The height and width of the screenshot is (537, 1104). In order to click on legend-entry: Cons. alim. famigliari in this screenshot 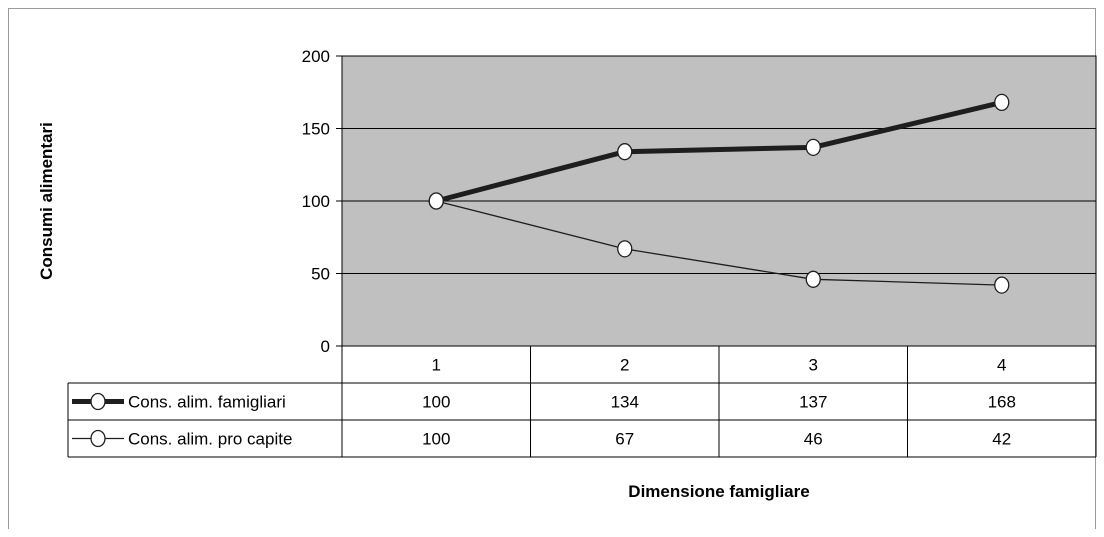, I will do `click(207, 402)`.